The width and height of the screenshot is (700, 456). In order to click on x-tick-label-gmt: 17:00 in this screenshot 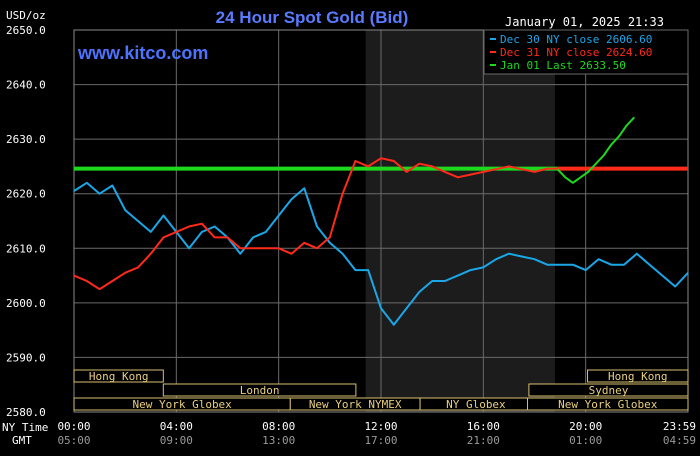, I will do `click(380, 440)`.